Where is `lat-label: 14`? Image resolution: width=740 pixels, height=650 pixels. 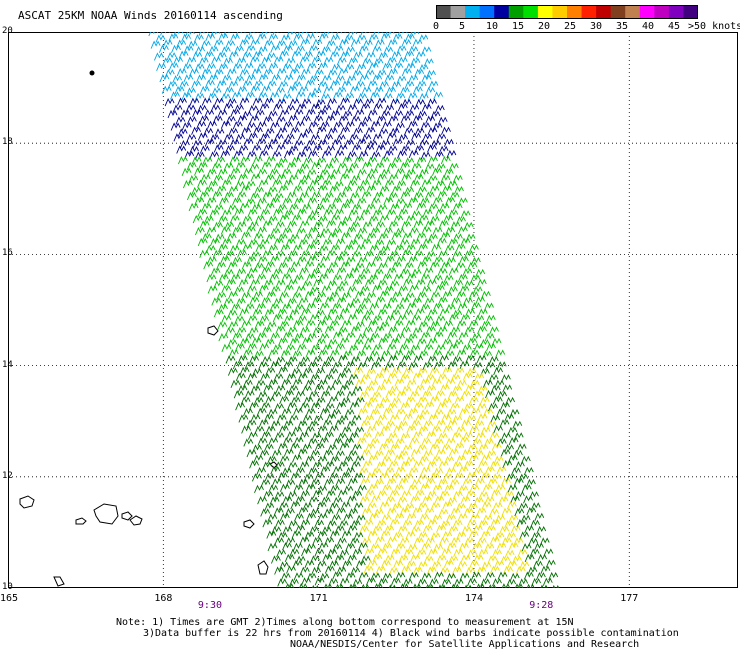
lat-label: 14 is located at coordinates (7, 364).